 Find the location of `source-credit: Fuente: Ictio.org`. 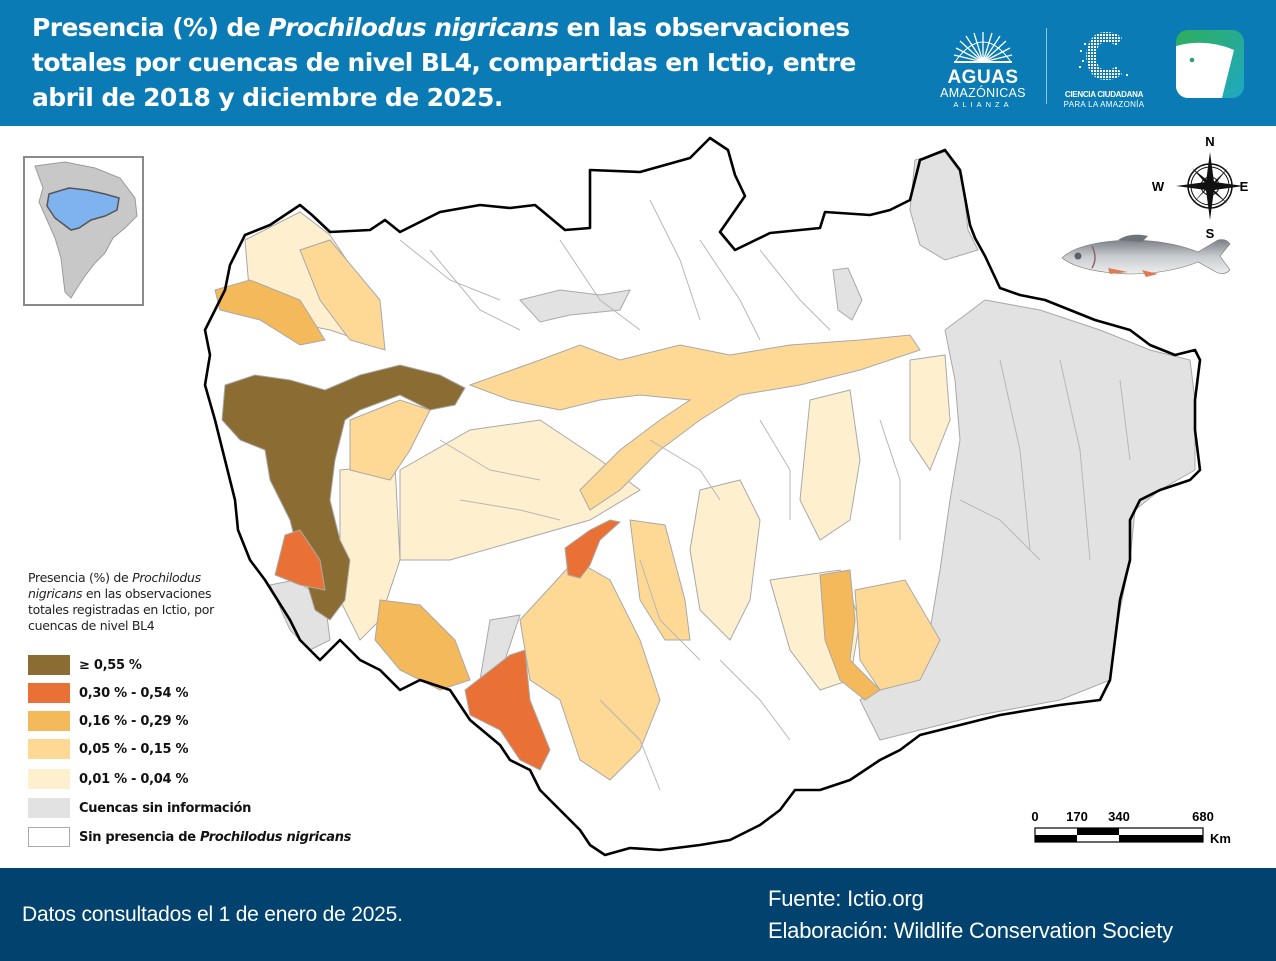

source-credit: Fuente: Ictio.org is located at coordinates (846, 898).